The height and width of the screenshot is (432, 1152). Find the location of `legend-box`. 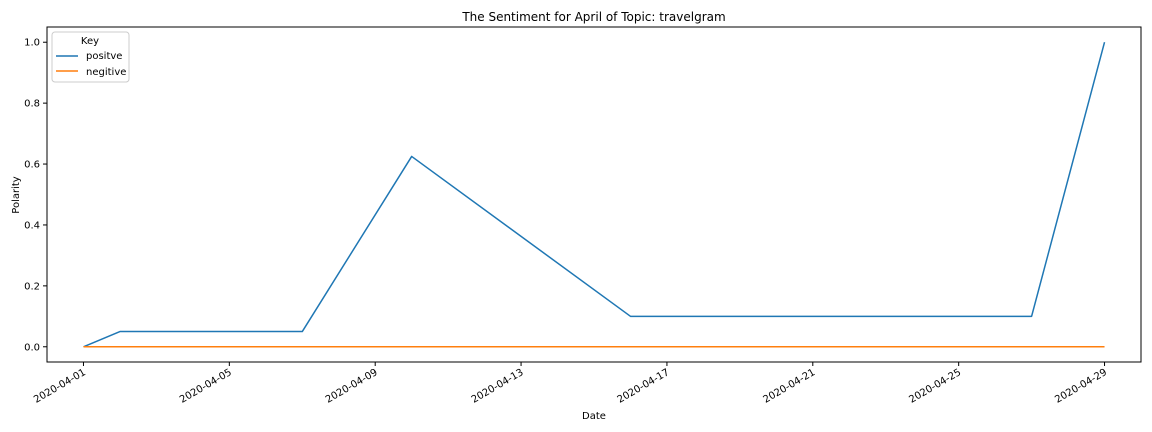

legend-box is located at coordinates (90, 57).